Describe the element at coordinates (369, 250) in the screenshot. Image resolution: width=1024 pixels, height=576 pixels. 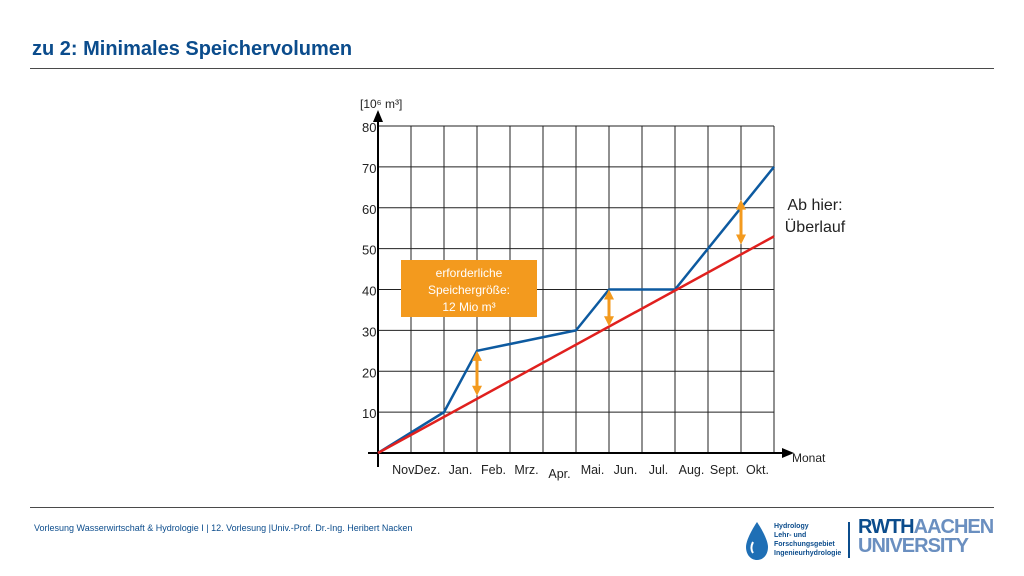
I see `y-tick-label: 50` at that location.